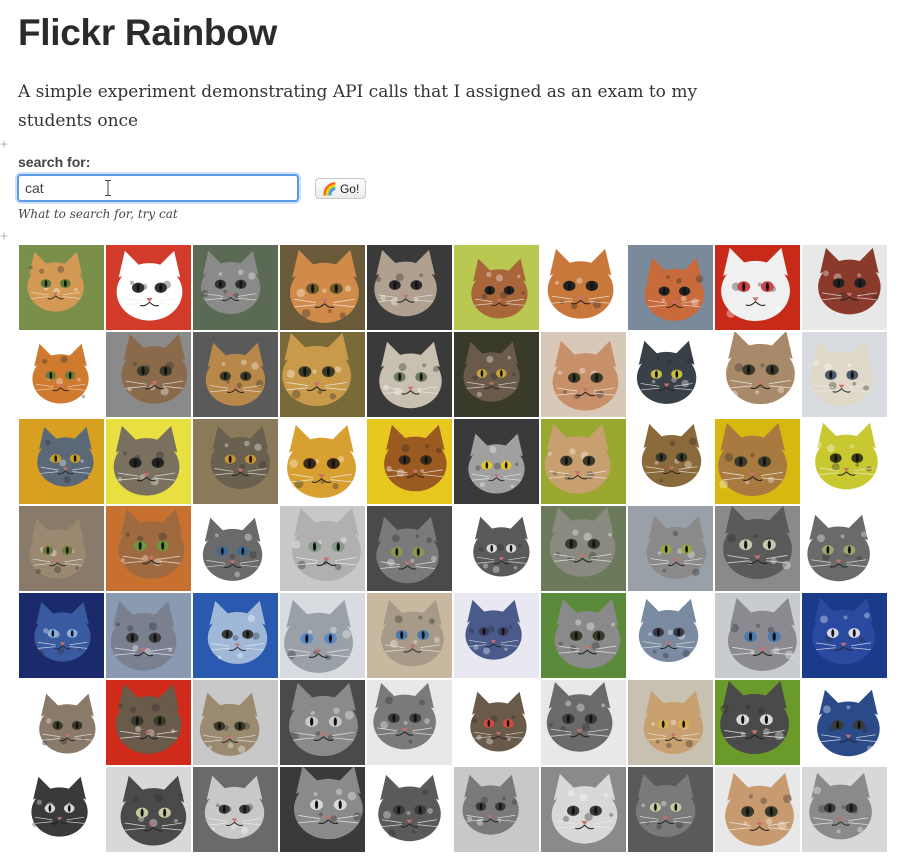  What do you see at coordinates (329, 188) in the screenshot?
I see `rainbow-icon: 🌈` at bounding box center [329, 188].